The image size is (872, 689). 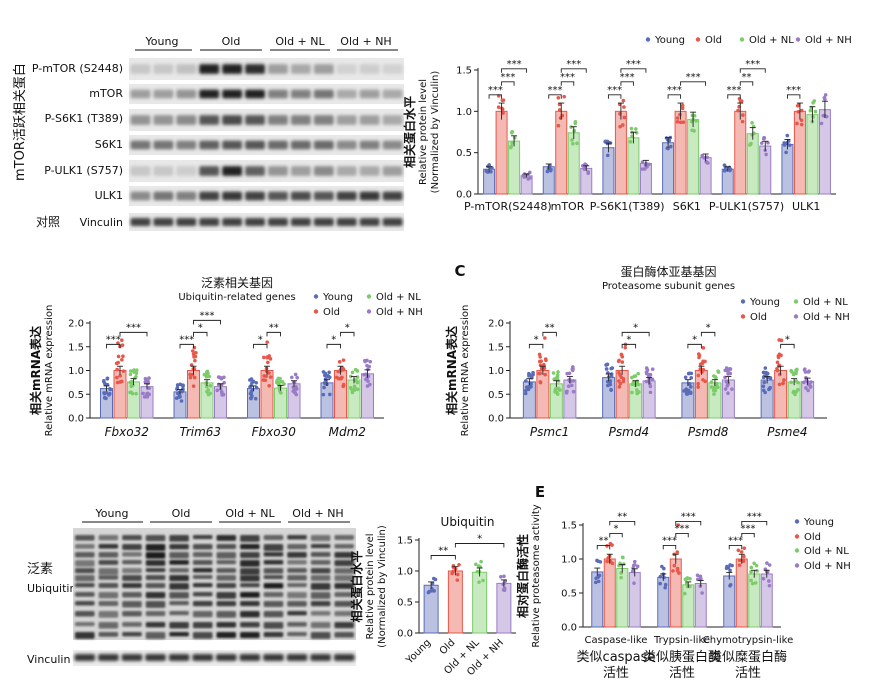 I want to click on significance-label: ***, so click(x=495, y=90).